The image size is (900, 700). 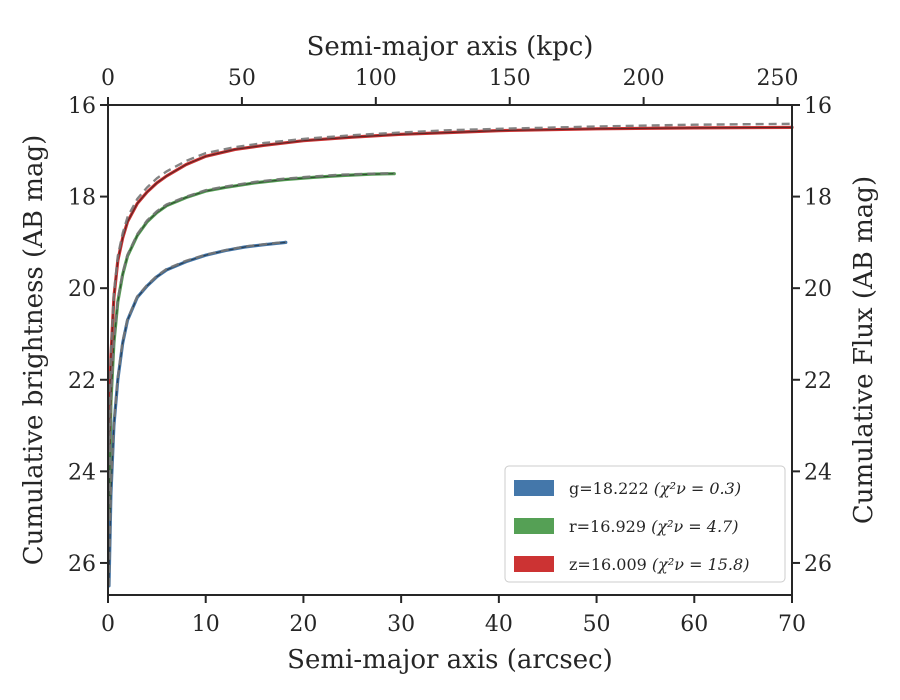 I want to click on x-tick-label: 70, so click(x=792, y=624).